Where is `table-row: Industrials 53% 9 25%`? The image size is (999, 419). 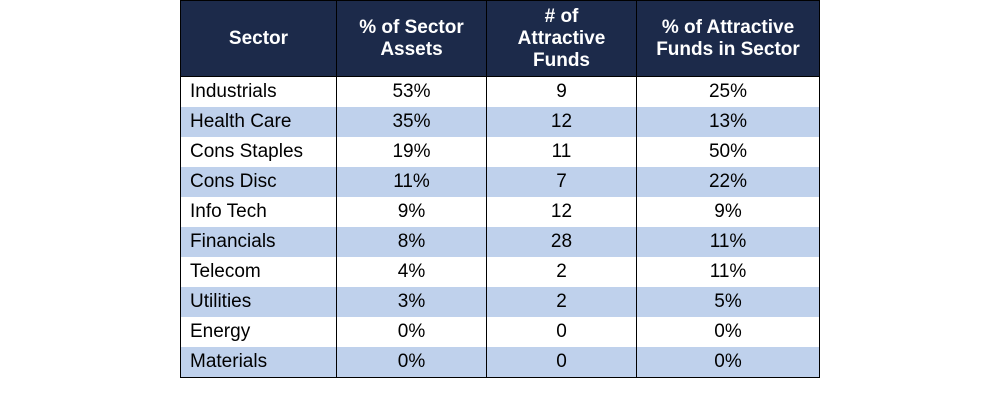
table-row: Industrials 53% 9 25% is located at coordinates (500, 91).